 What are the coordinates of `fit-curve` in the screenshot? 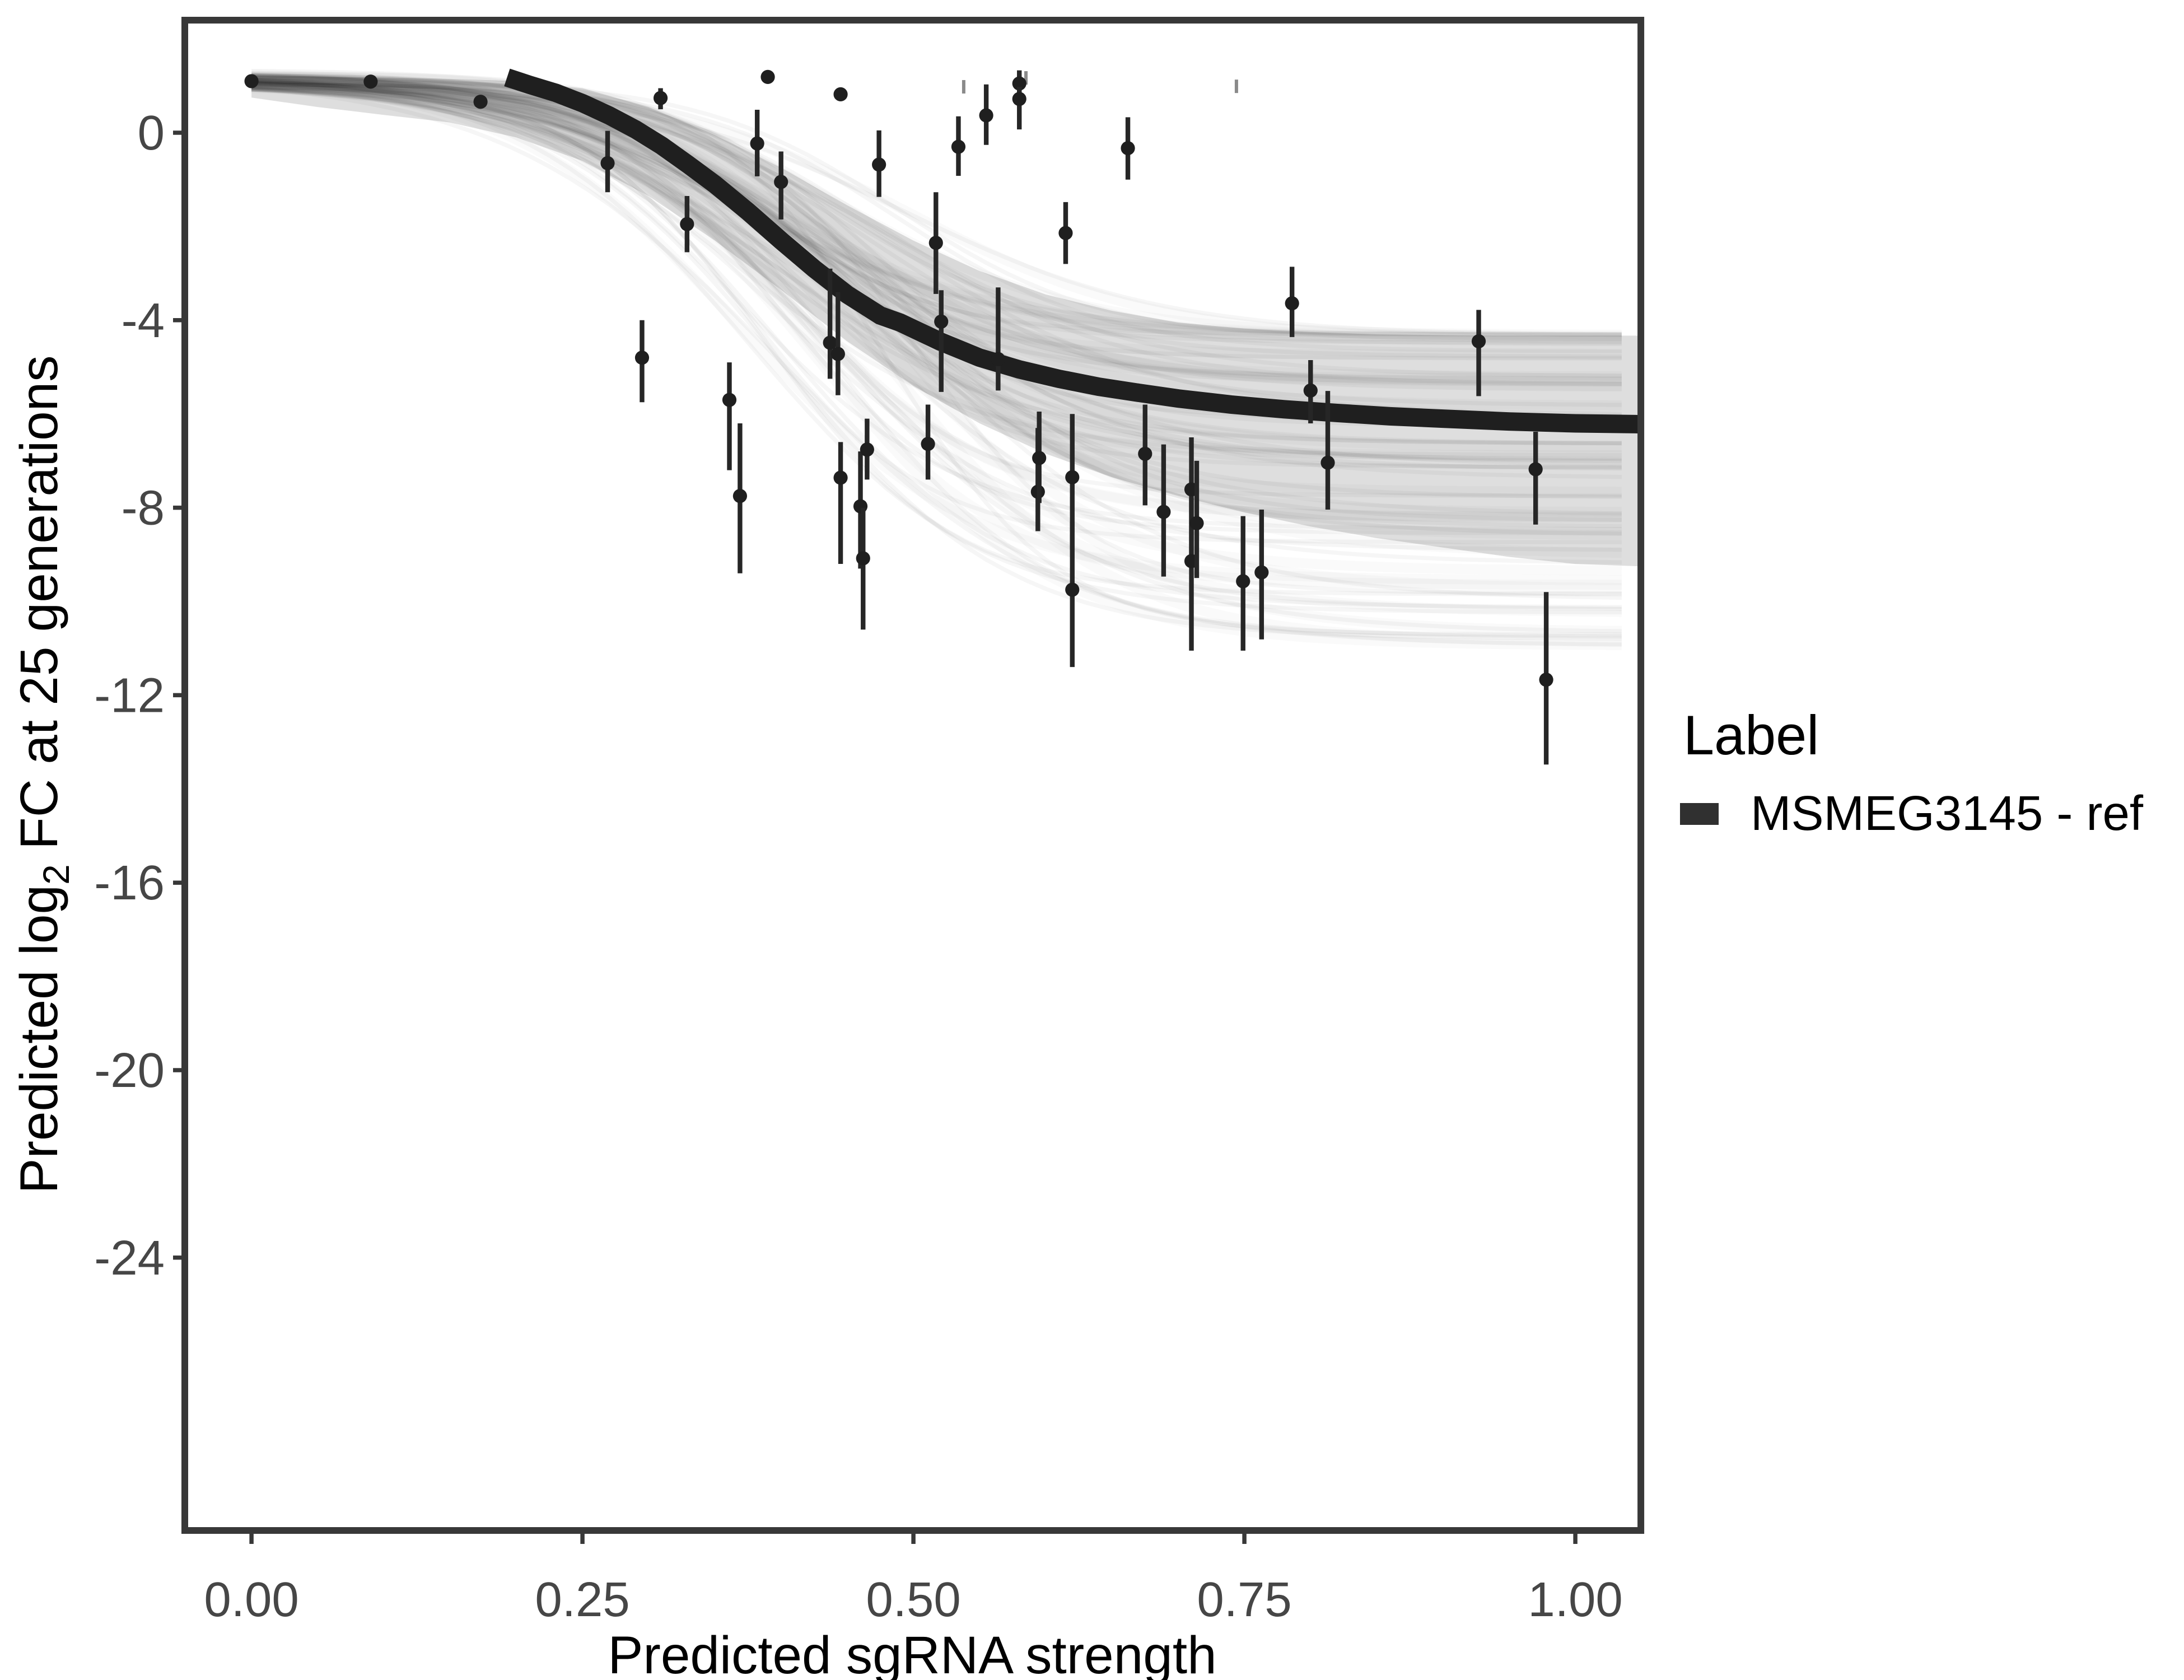 It's located at (1071, 251).